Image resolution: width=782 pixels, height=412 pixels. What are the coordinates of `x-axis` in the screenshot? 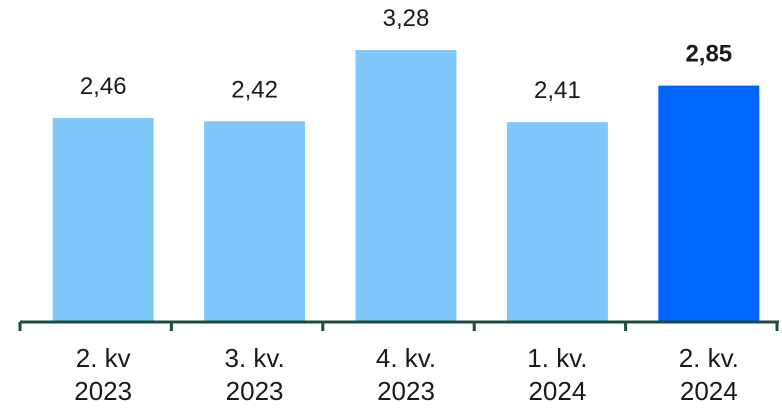 It's located at (398, 325).